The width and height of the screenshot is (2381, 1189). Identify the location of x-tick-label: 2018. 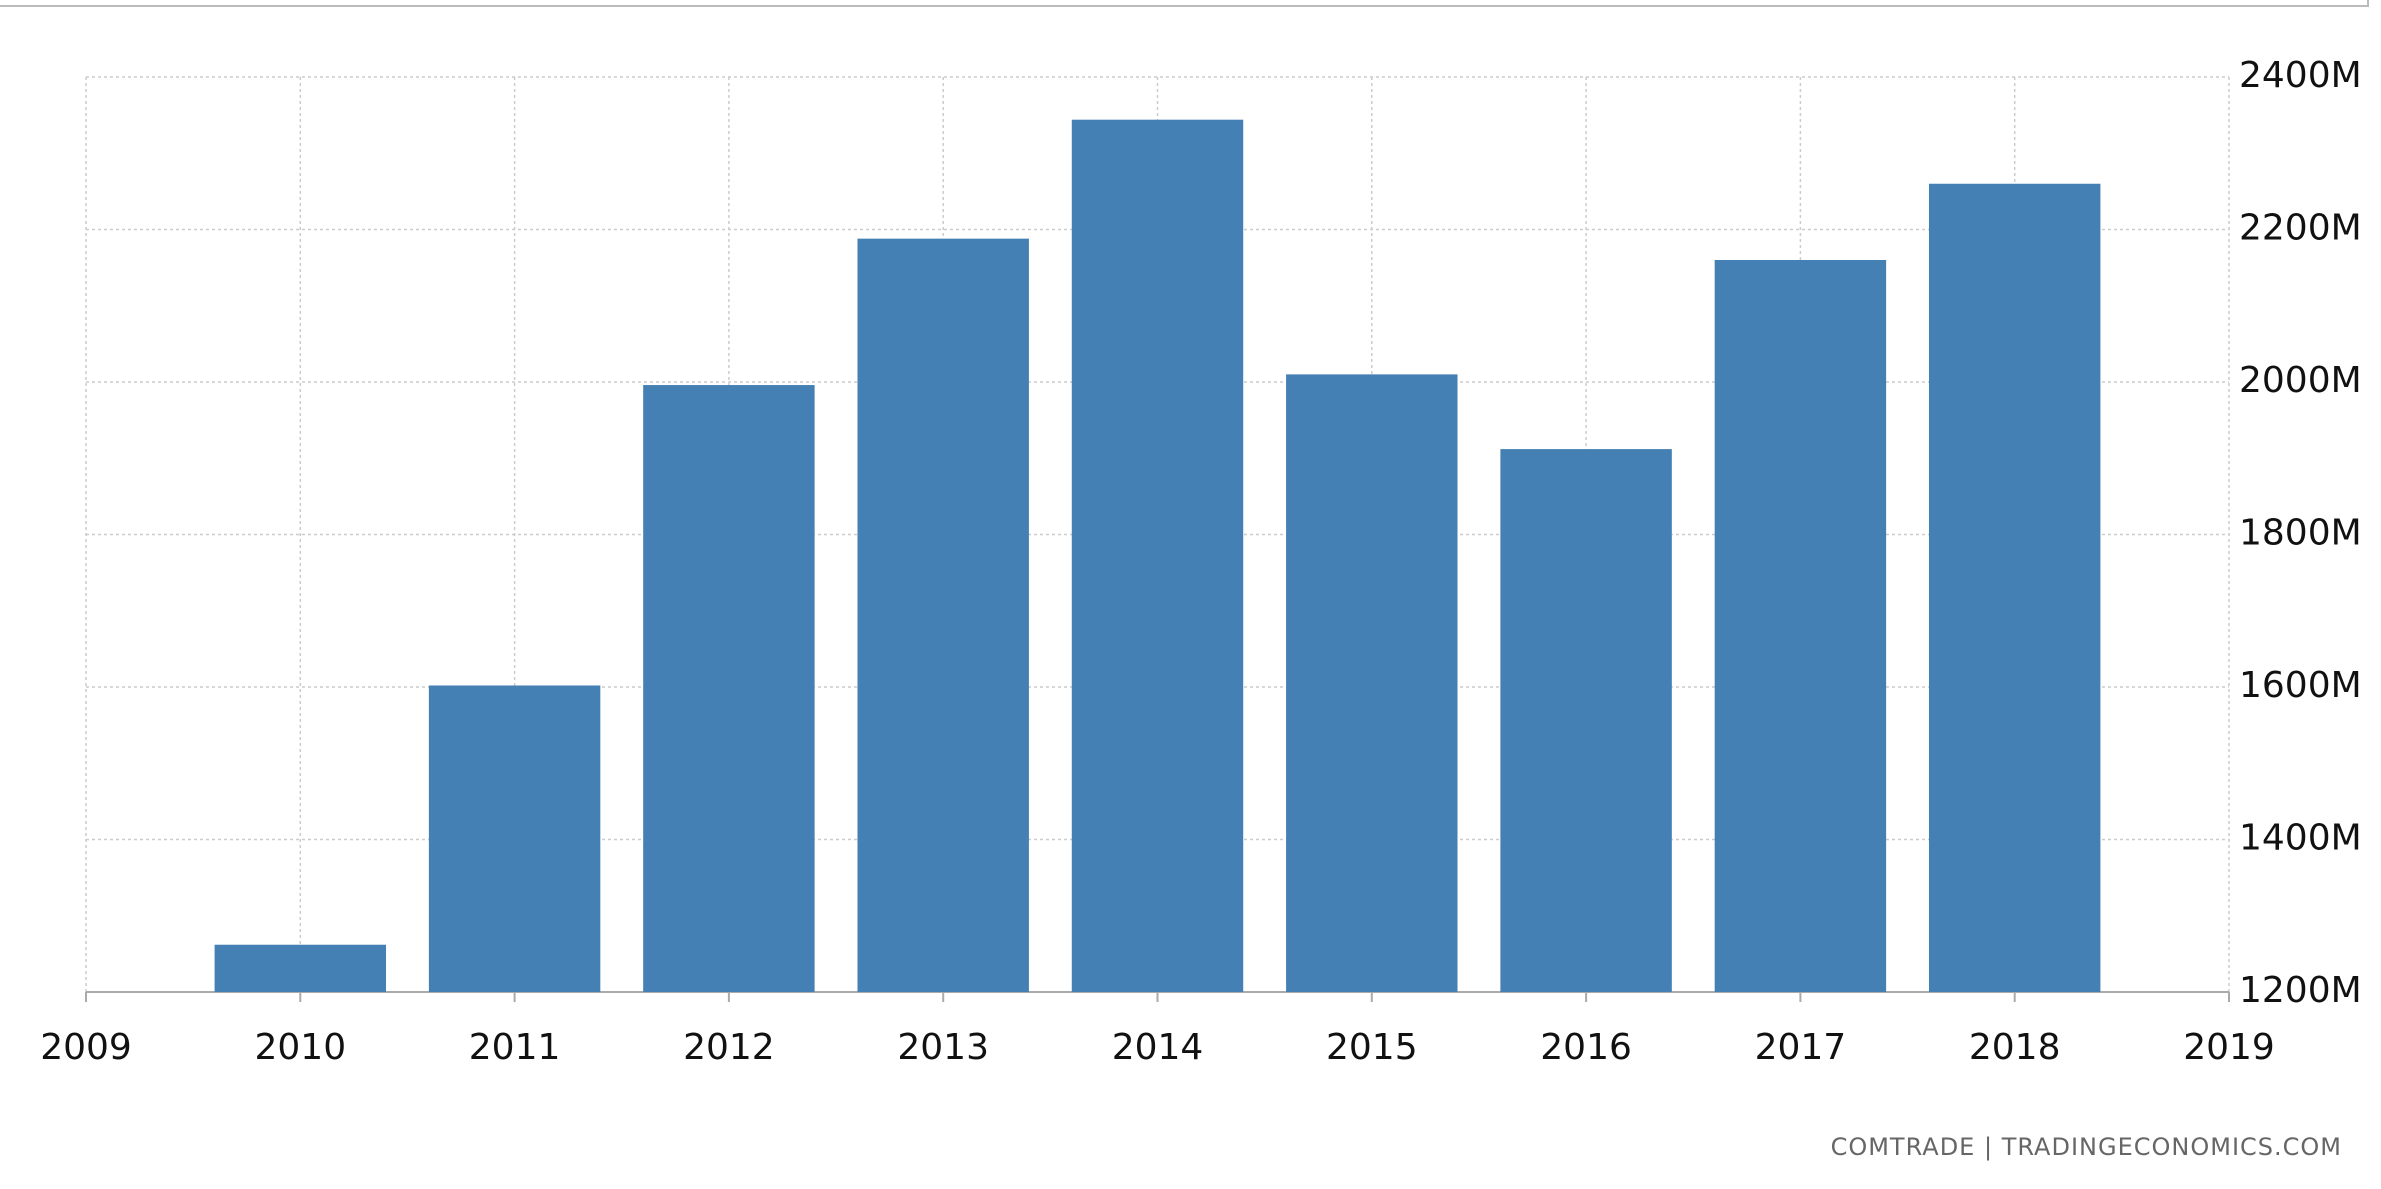
(2015, 1047).